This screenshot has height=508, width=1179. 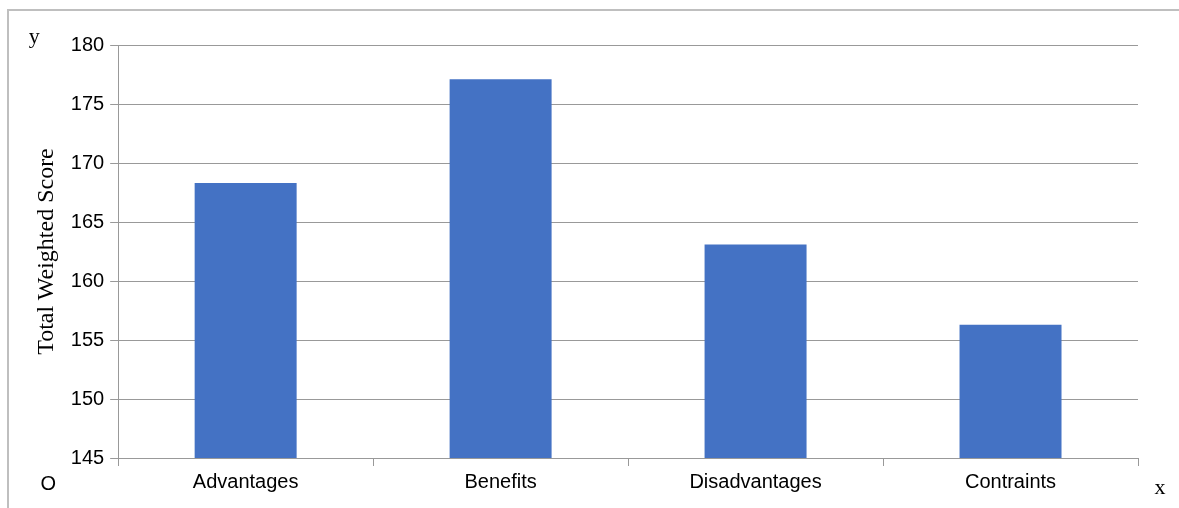 What do you see at coordinates (87, 338) in the screenshot?
I see `y-tick-label: 155` at bounding box center [87, 338].